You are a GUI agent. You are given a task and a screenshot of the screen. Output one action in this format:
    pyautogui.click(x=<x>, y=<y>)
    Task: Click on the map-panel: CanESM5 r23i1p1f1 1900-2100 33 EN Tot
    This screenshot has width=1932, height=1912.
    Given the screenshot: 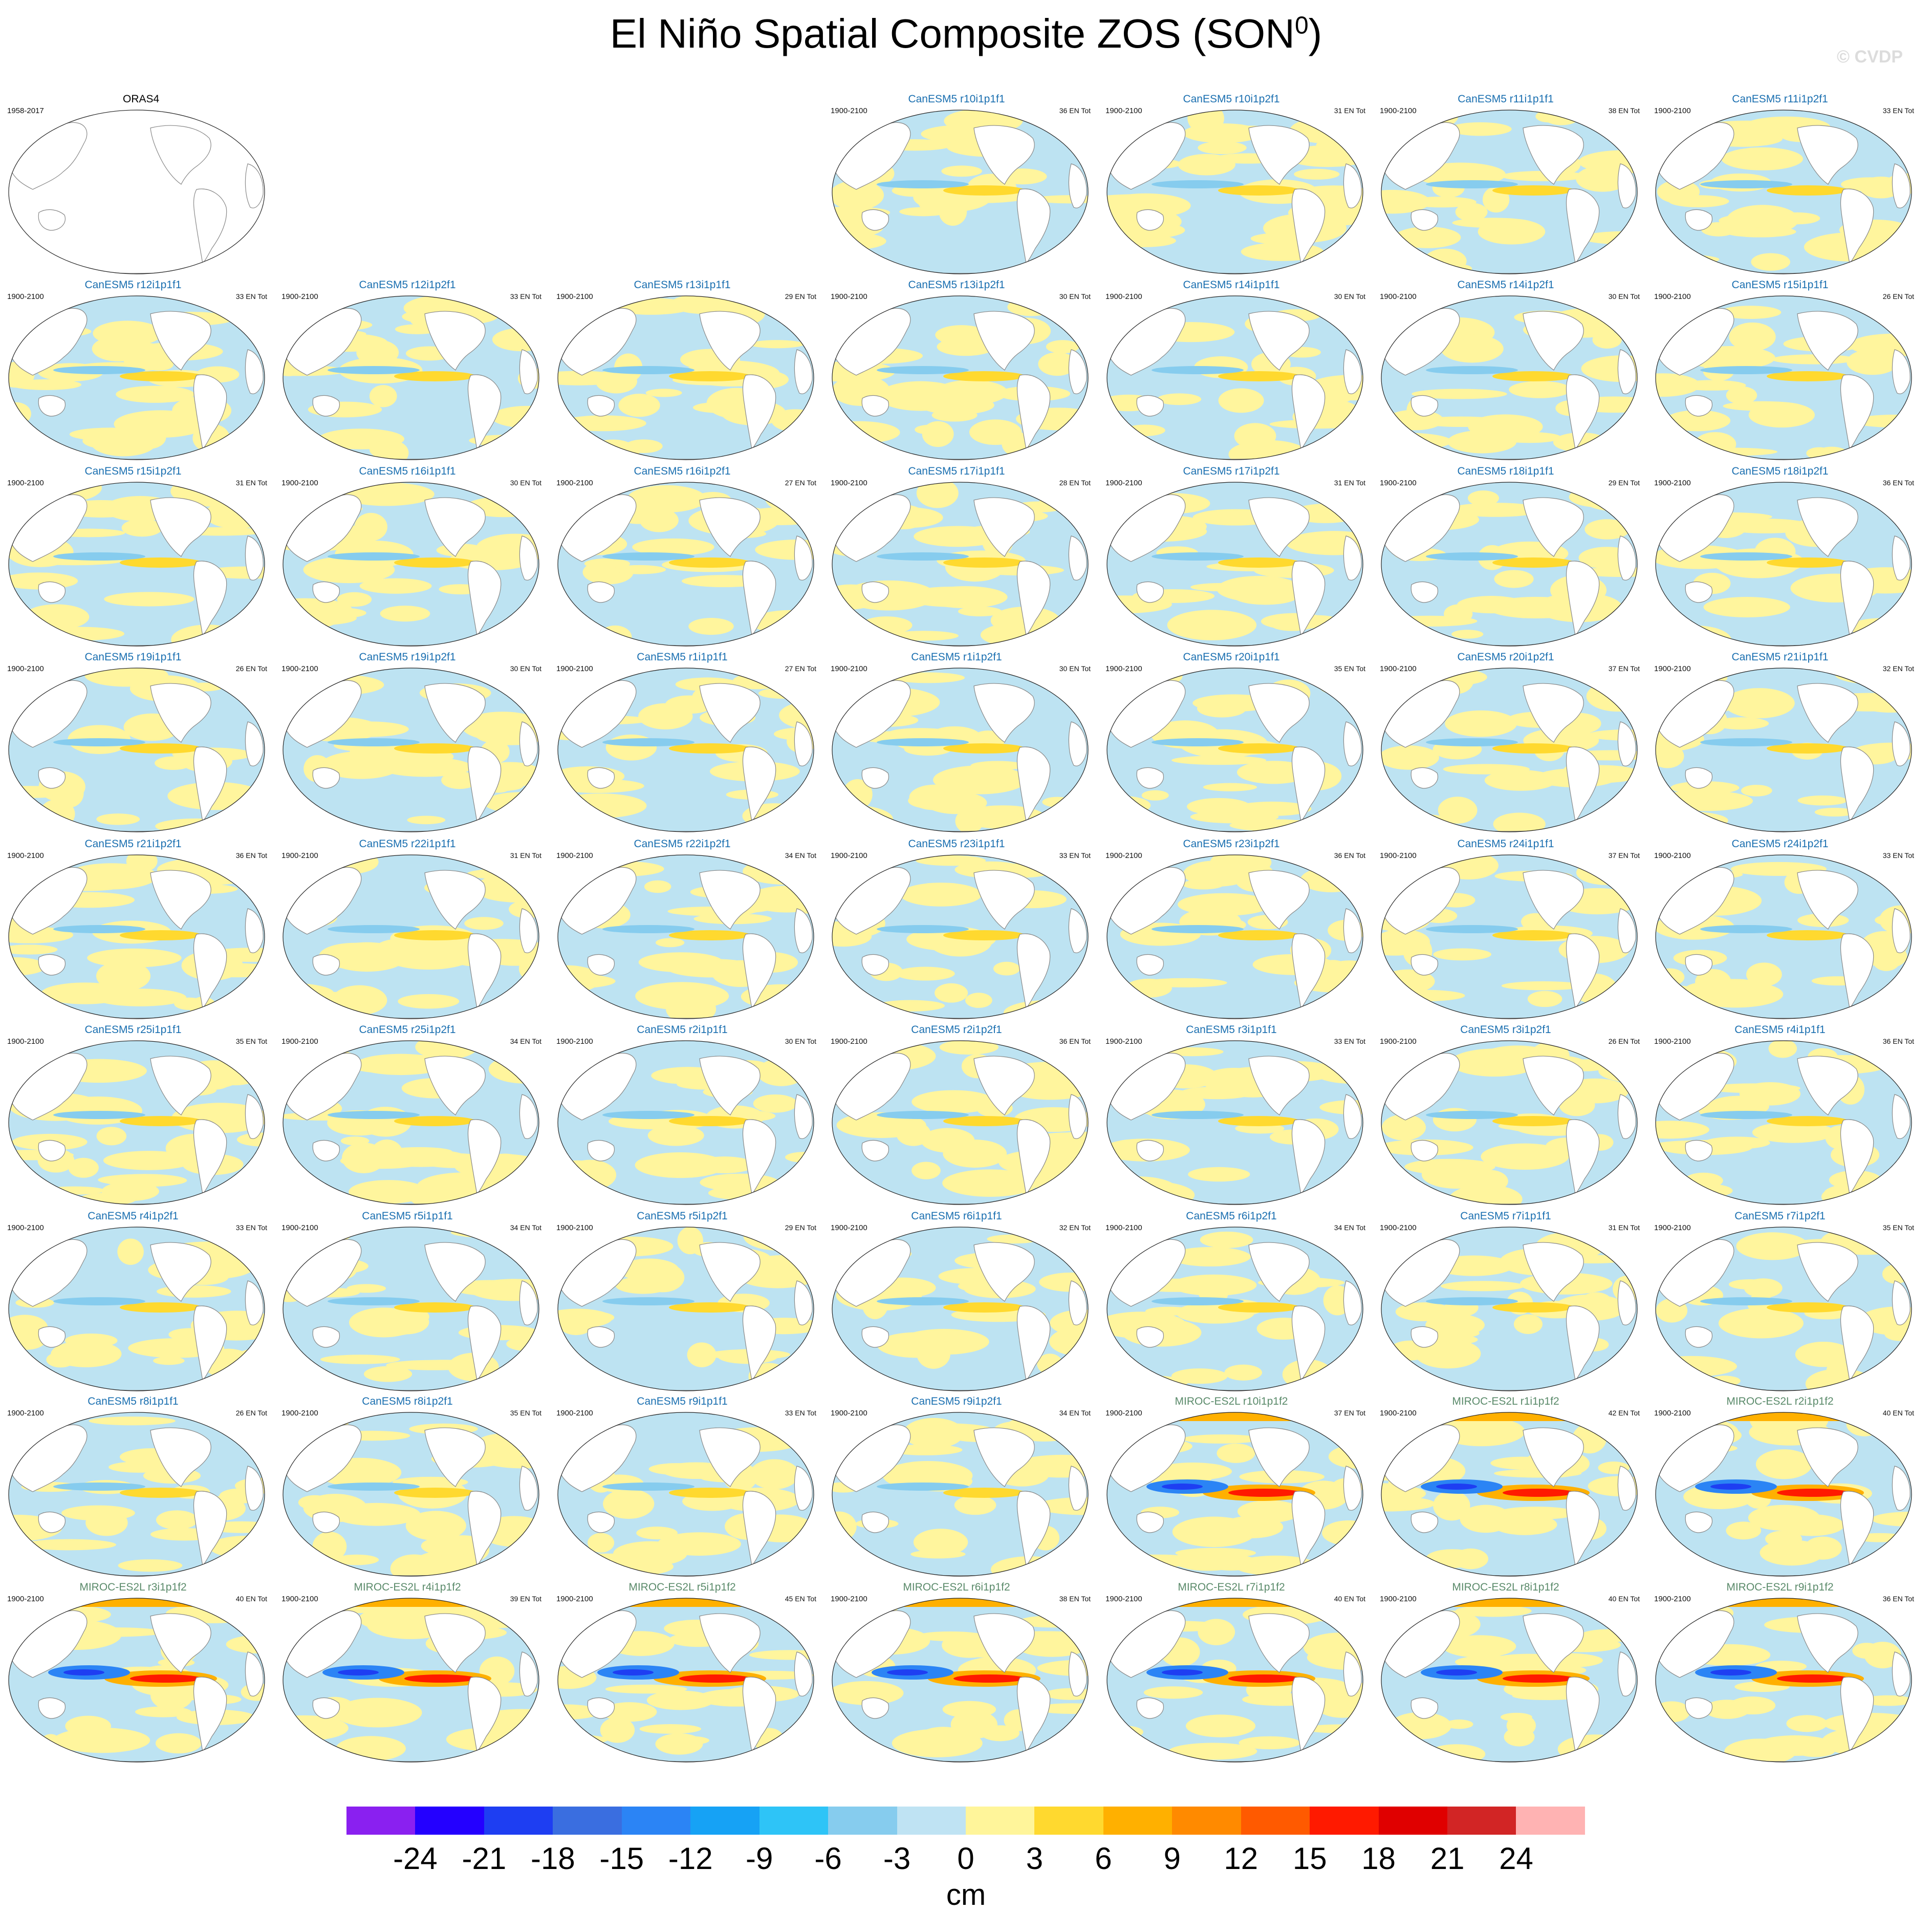 What is the action you would take?
    pyautogui.click(x=957, y=929)
    